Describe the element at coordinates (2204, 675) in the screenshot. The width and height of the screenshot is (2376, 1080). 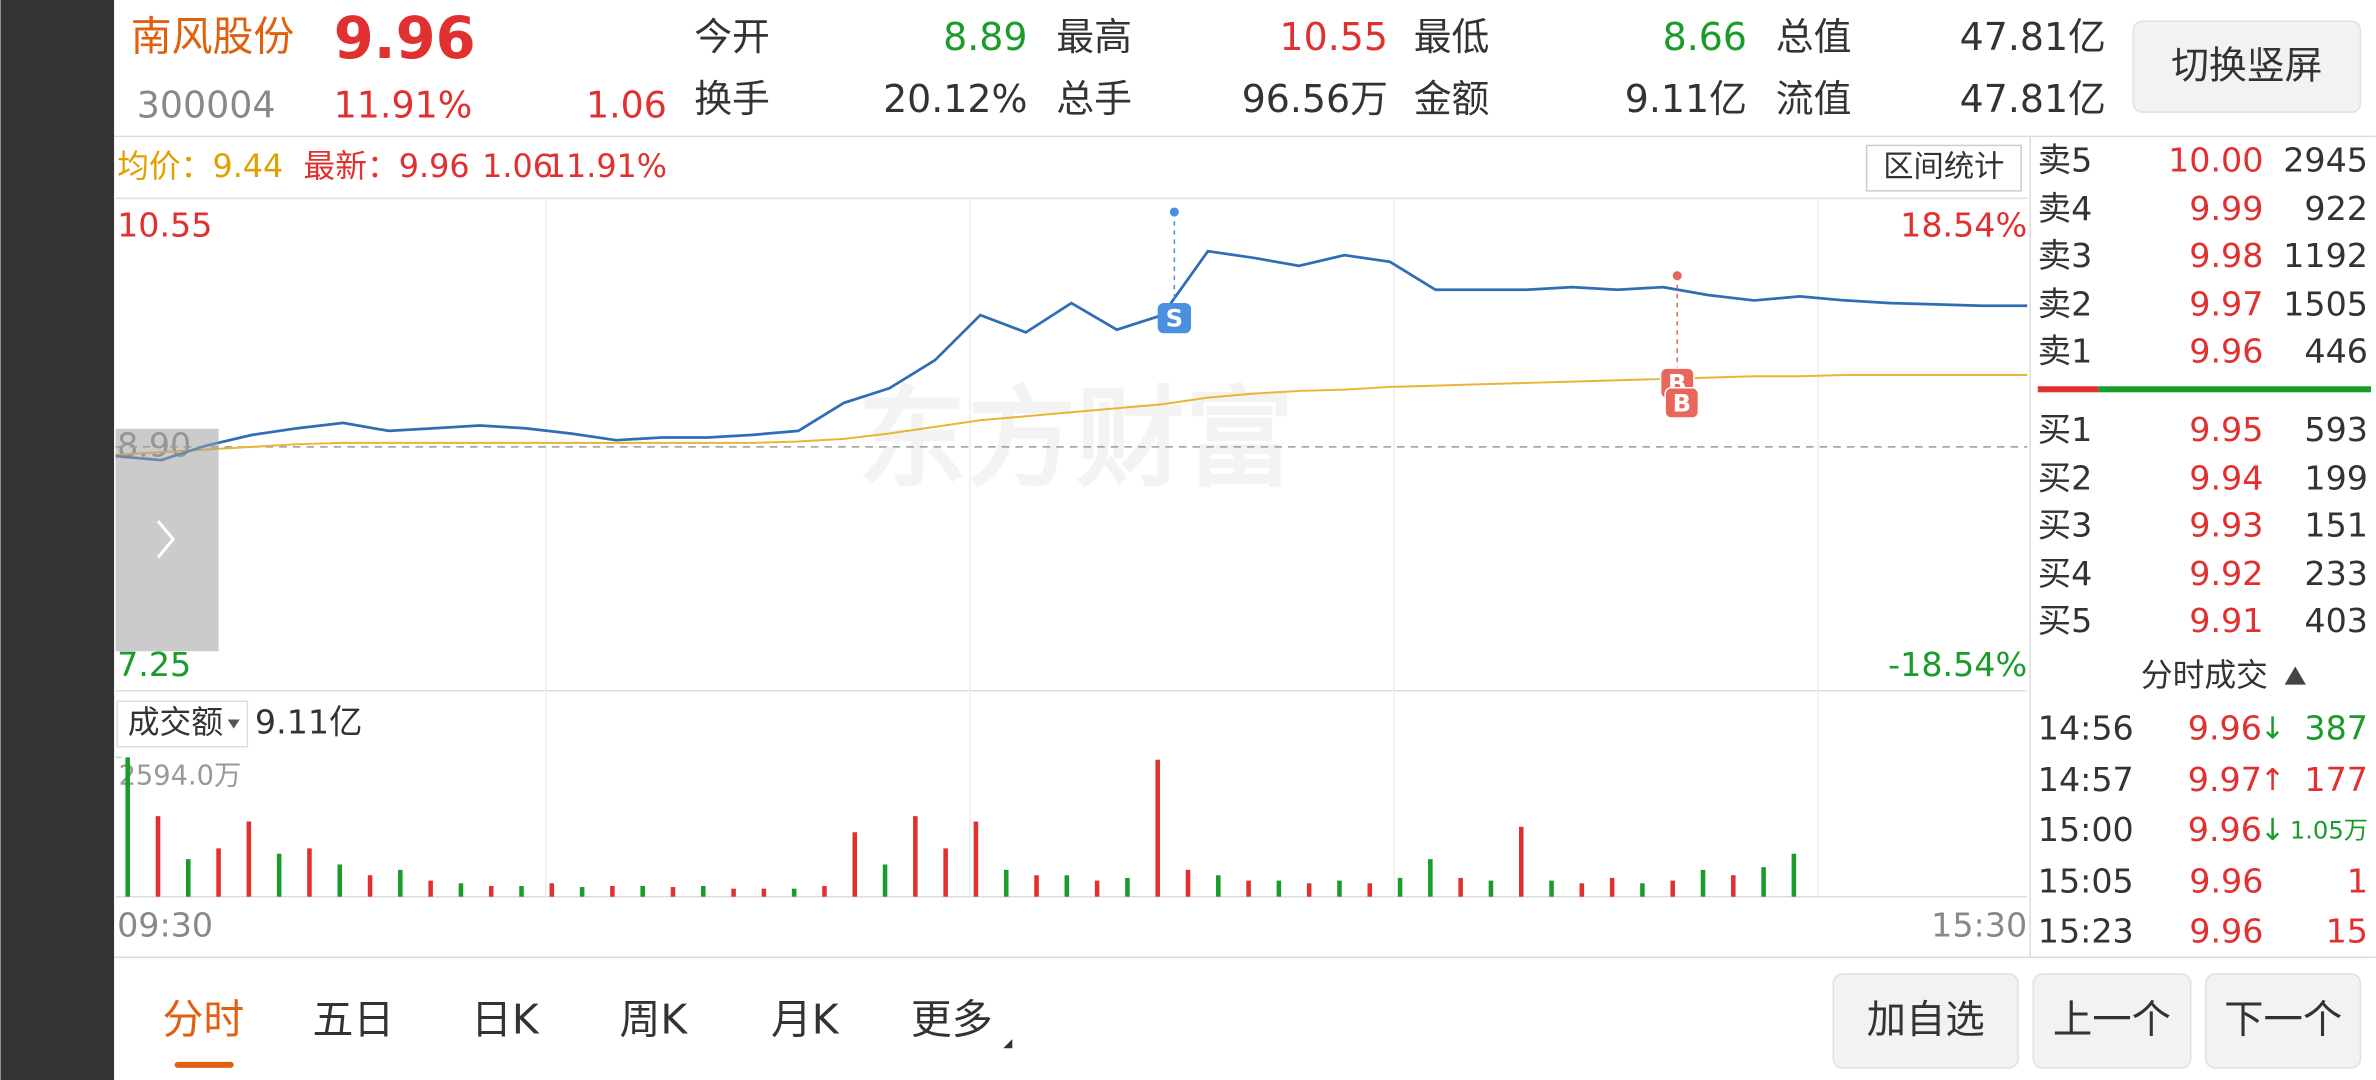
I see `trades-title: 分时成交` at that location.